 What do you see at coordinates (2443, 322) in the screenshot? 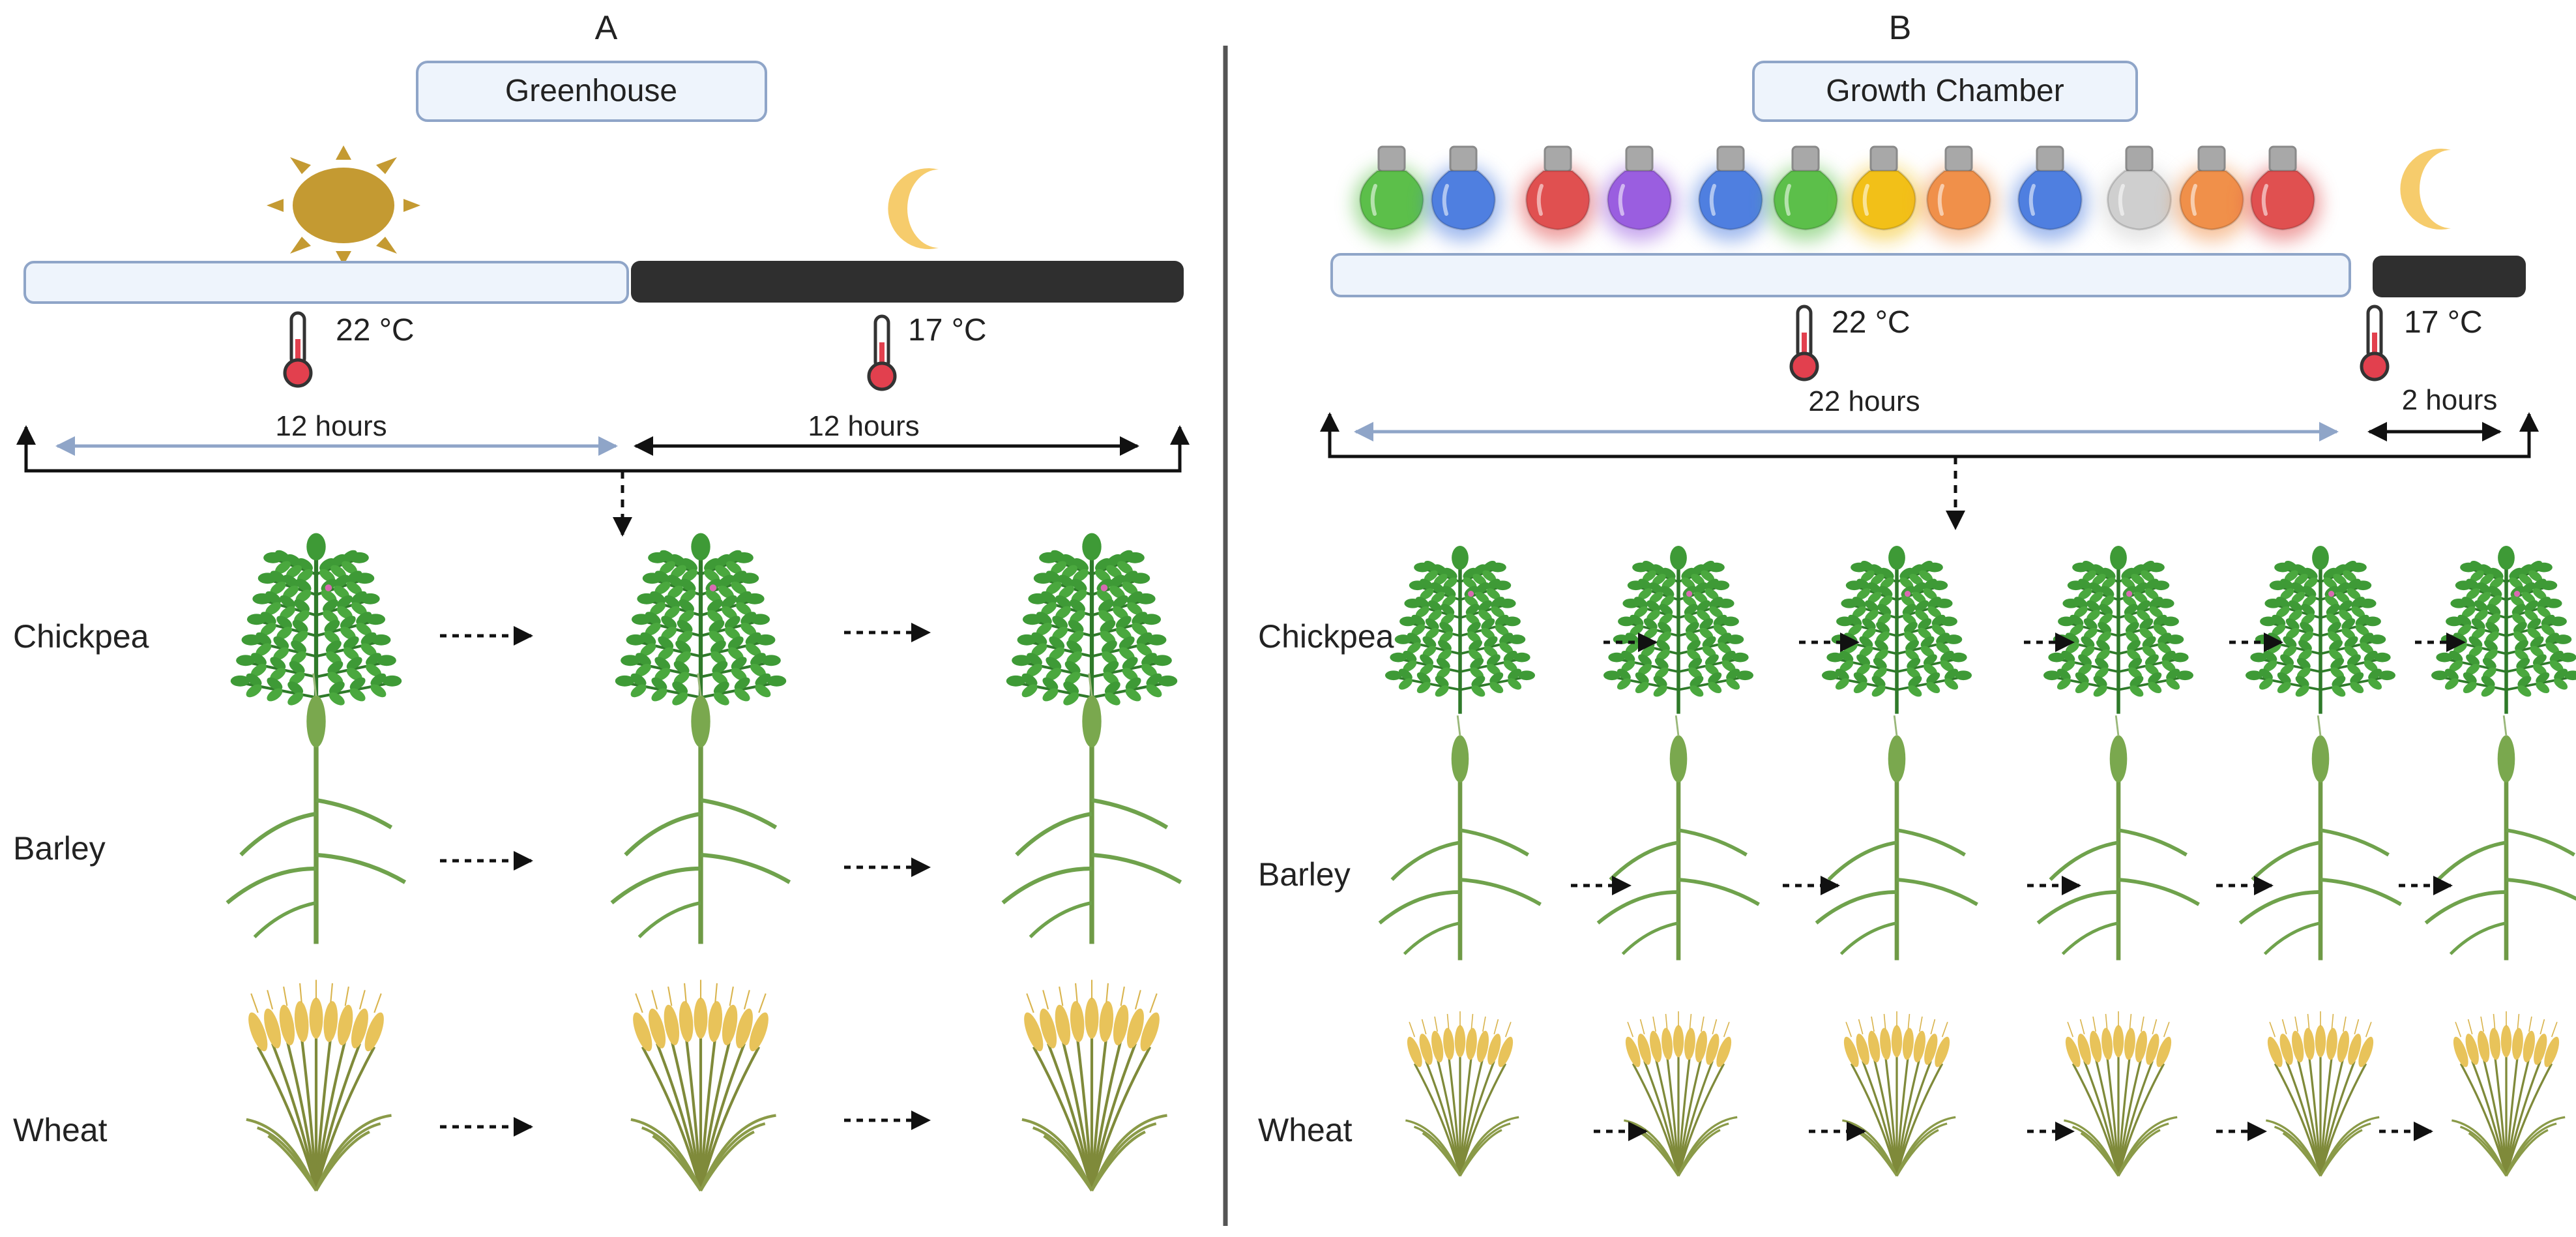
I see `panel-b-night-temp: 17 °C` at bounding box center [2443, 322].